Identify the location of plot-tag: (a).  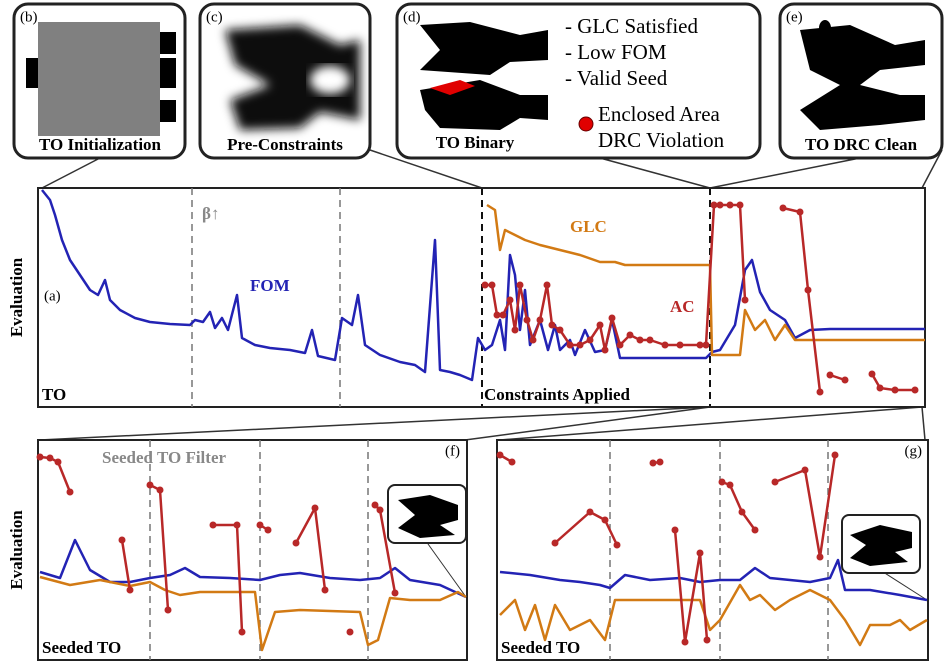
(52, 296).